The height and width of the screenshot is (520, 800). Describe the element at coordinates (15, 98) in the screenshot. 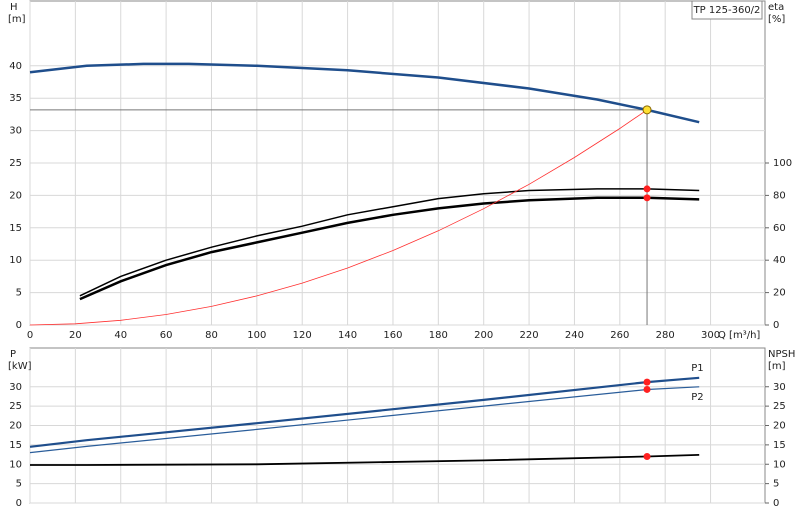

I see `y-tick-label: 35` at that location.